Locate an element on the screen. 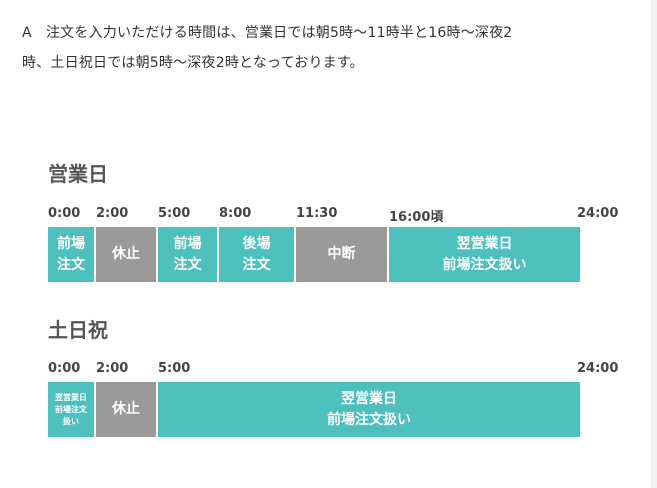 This screenshot has width=657, height=488. segment-label: 翌営業日 前場注文 扱い is located at coordinates (71, 409).